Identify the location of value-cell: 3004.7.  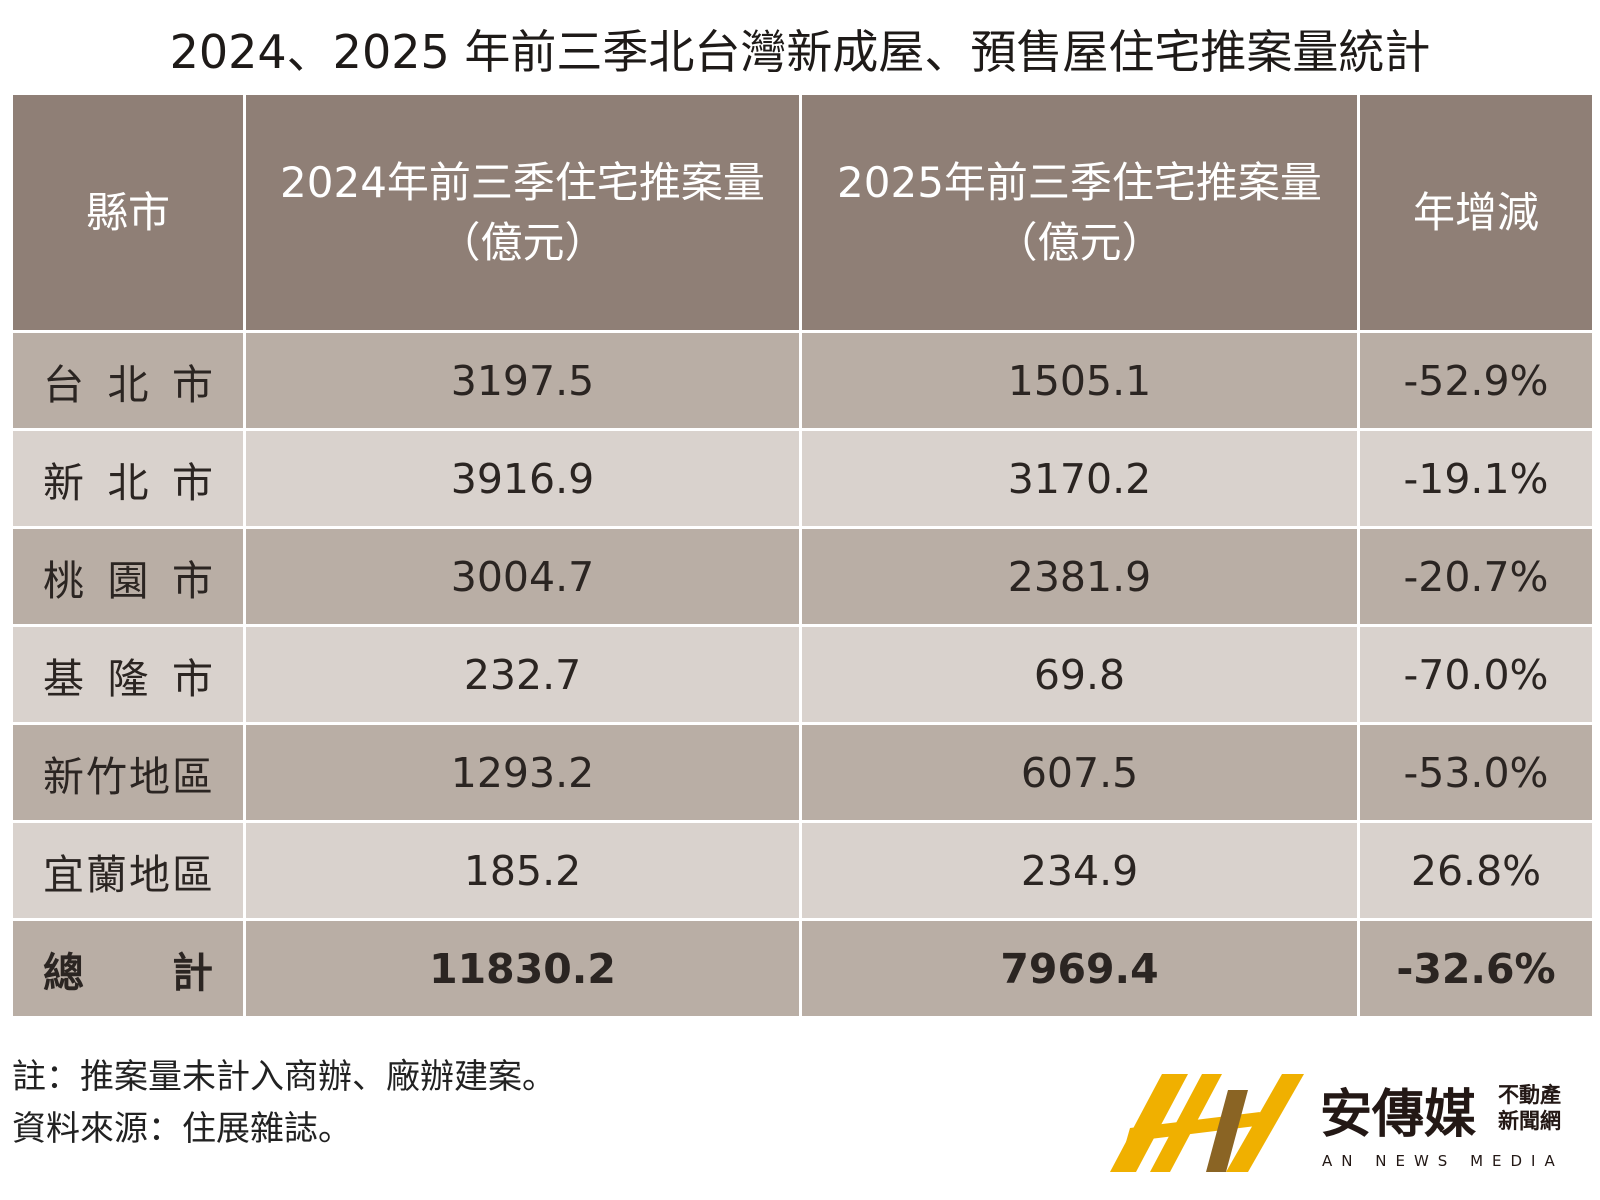
(522, 576).